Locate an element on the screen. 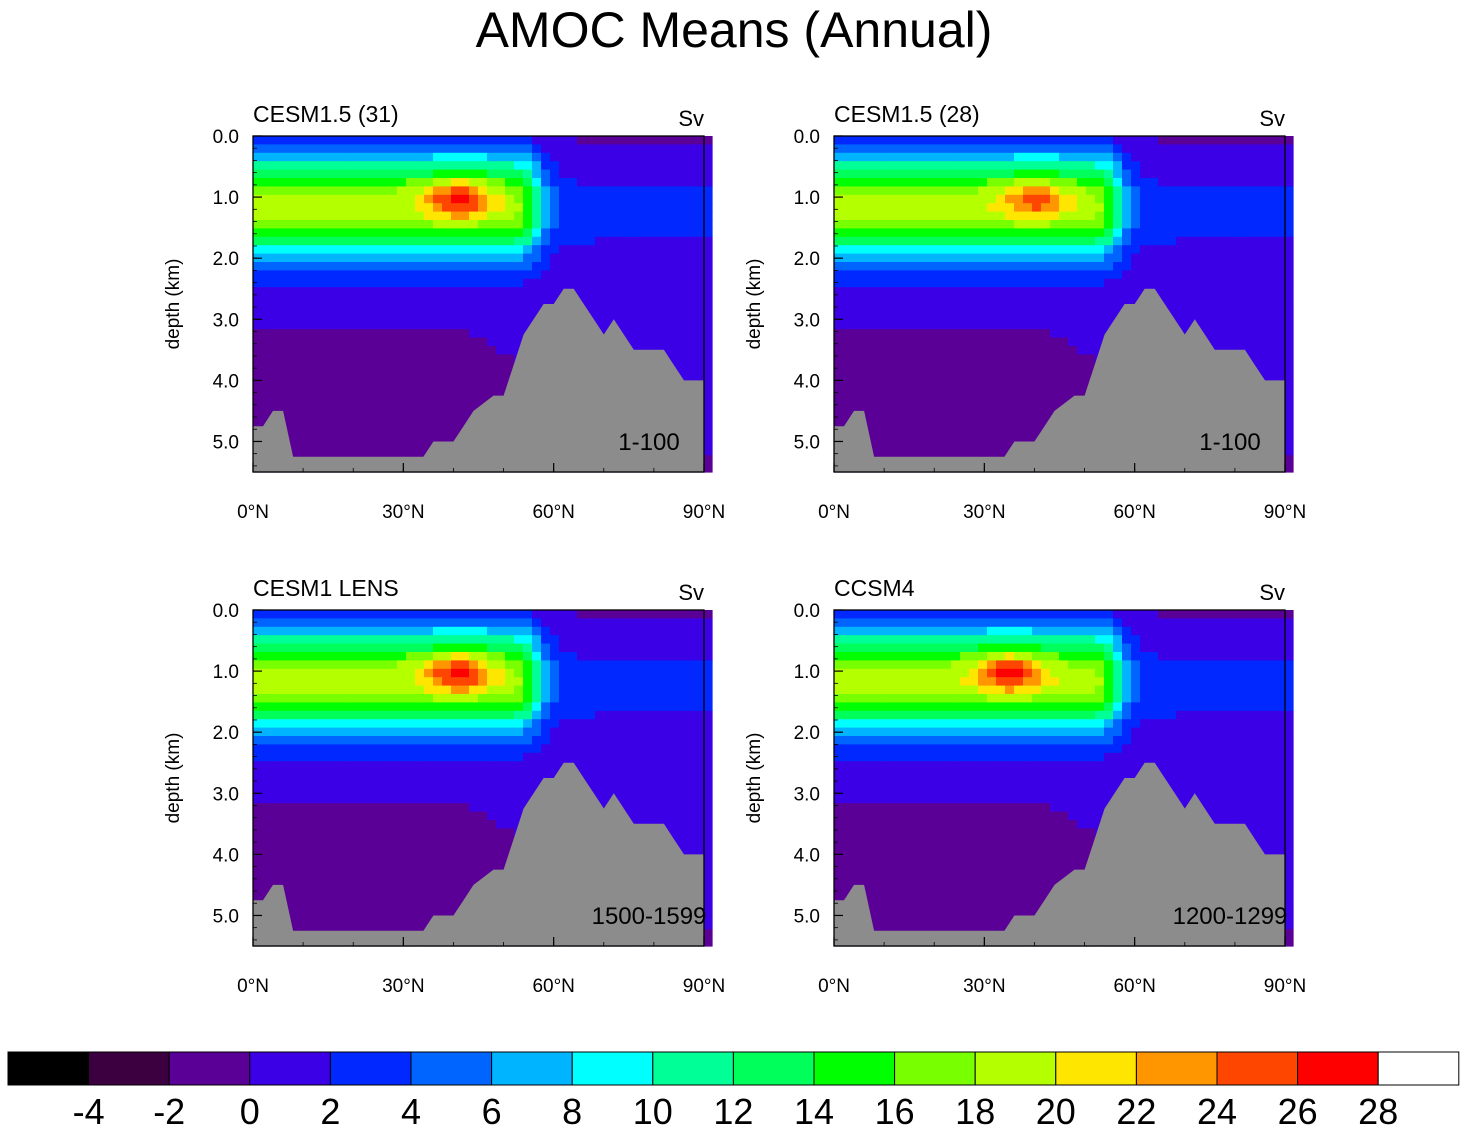 The height and width of the screenshot is (1135, 1468). colorbar-label: 6 is located at coordinates (492, 1111).